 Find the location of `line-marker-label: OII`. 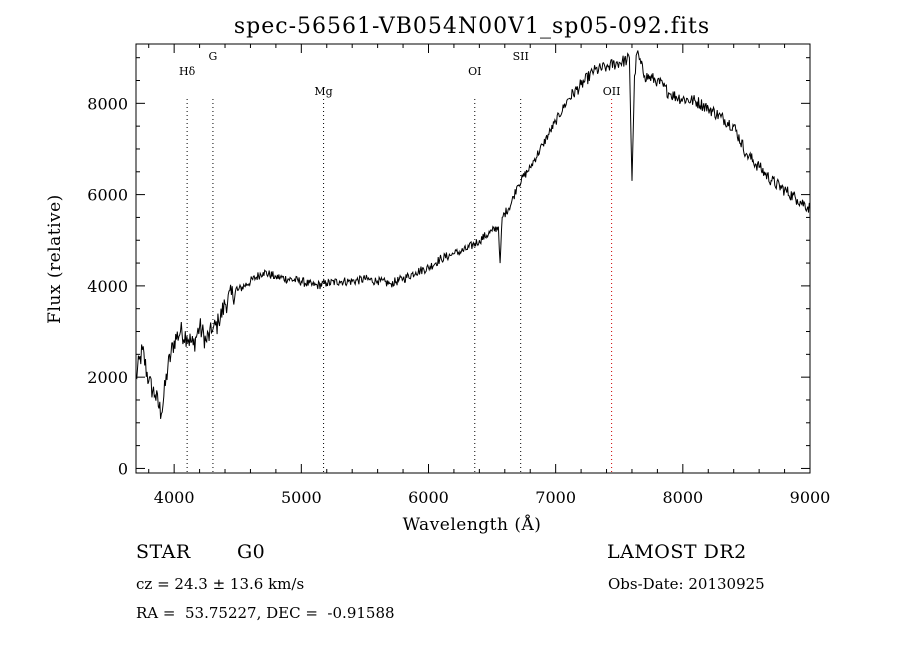

line-marker-label: OII is located at coordinates (612, 91).